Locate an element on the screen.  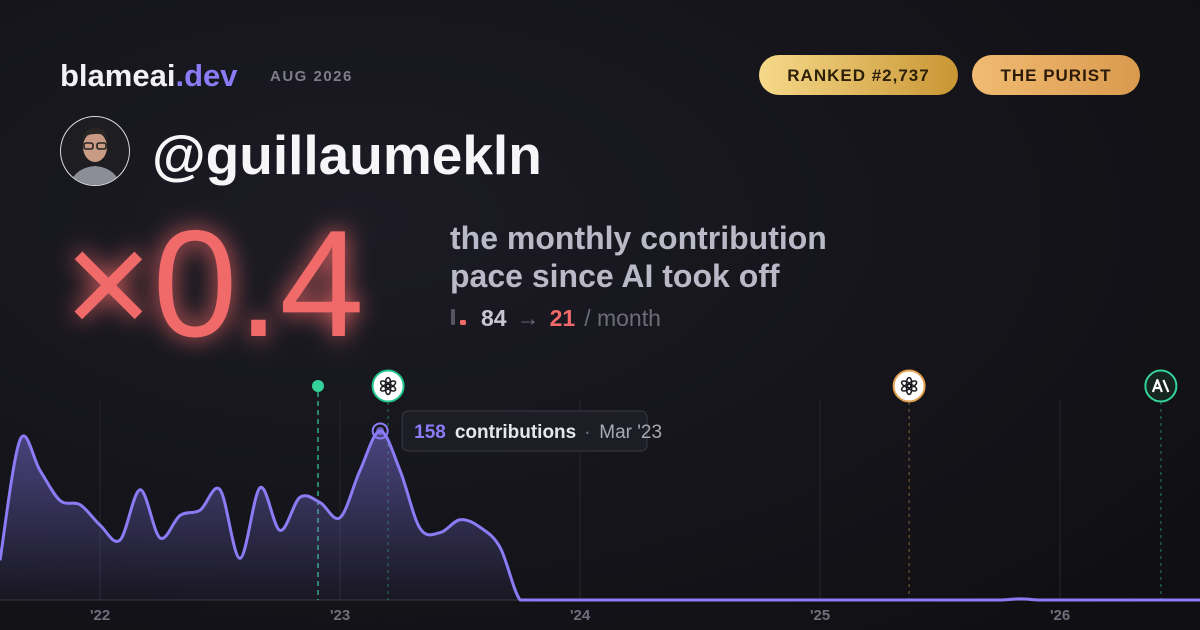
highlight-point-core is located at coordinates (380, 430).